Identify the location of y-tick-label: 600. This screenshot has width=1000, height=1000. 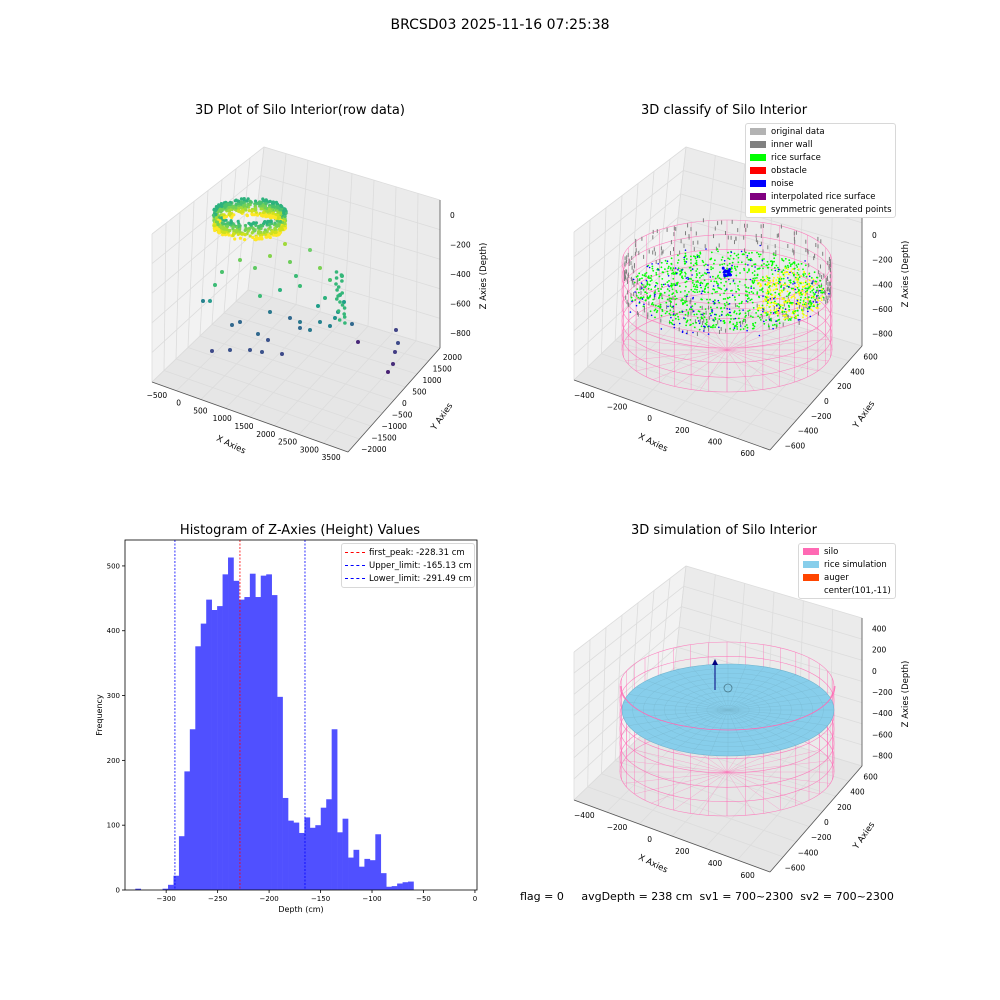
(870, 356).